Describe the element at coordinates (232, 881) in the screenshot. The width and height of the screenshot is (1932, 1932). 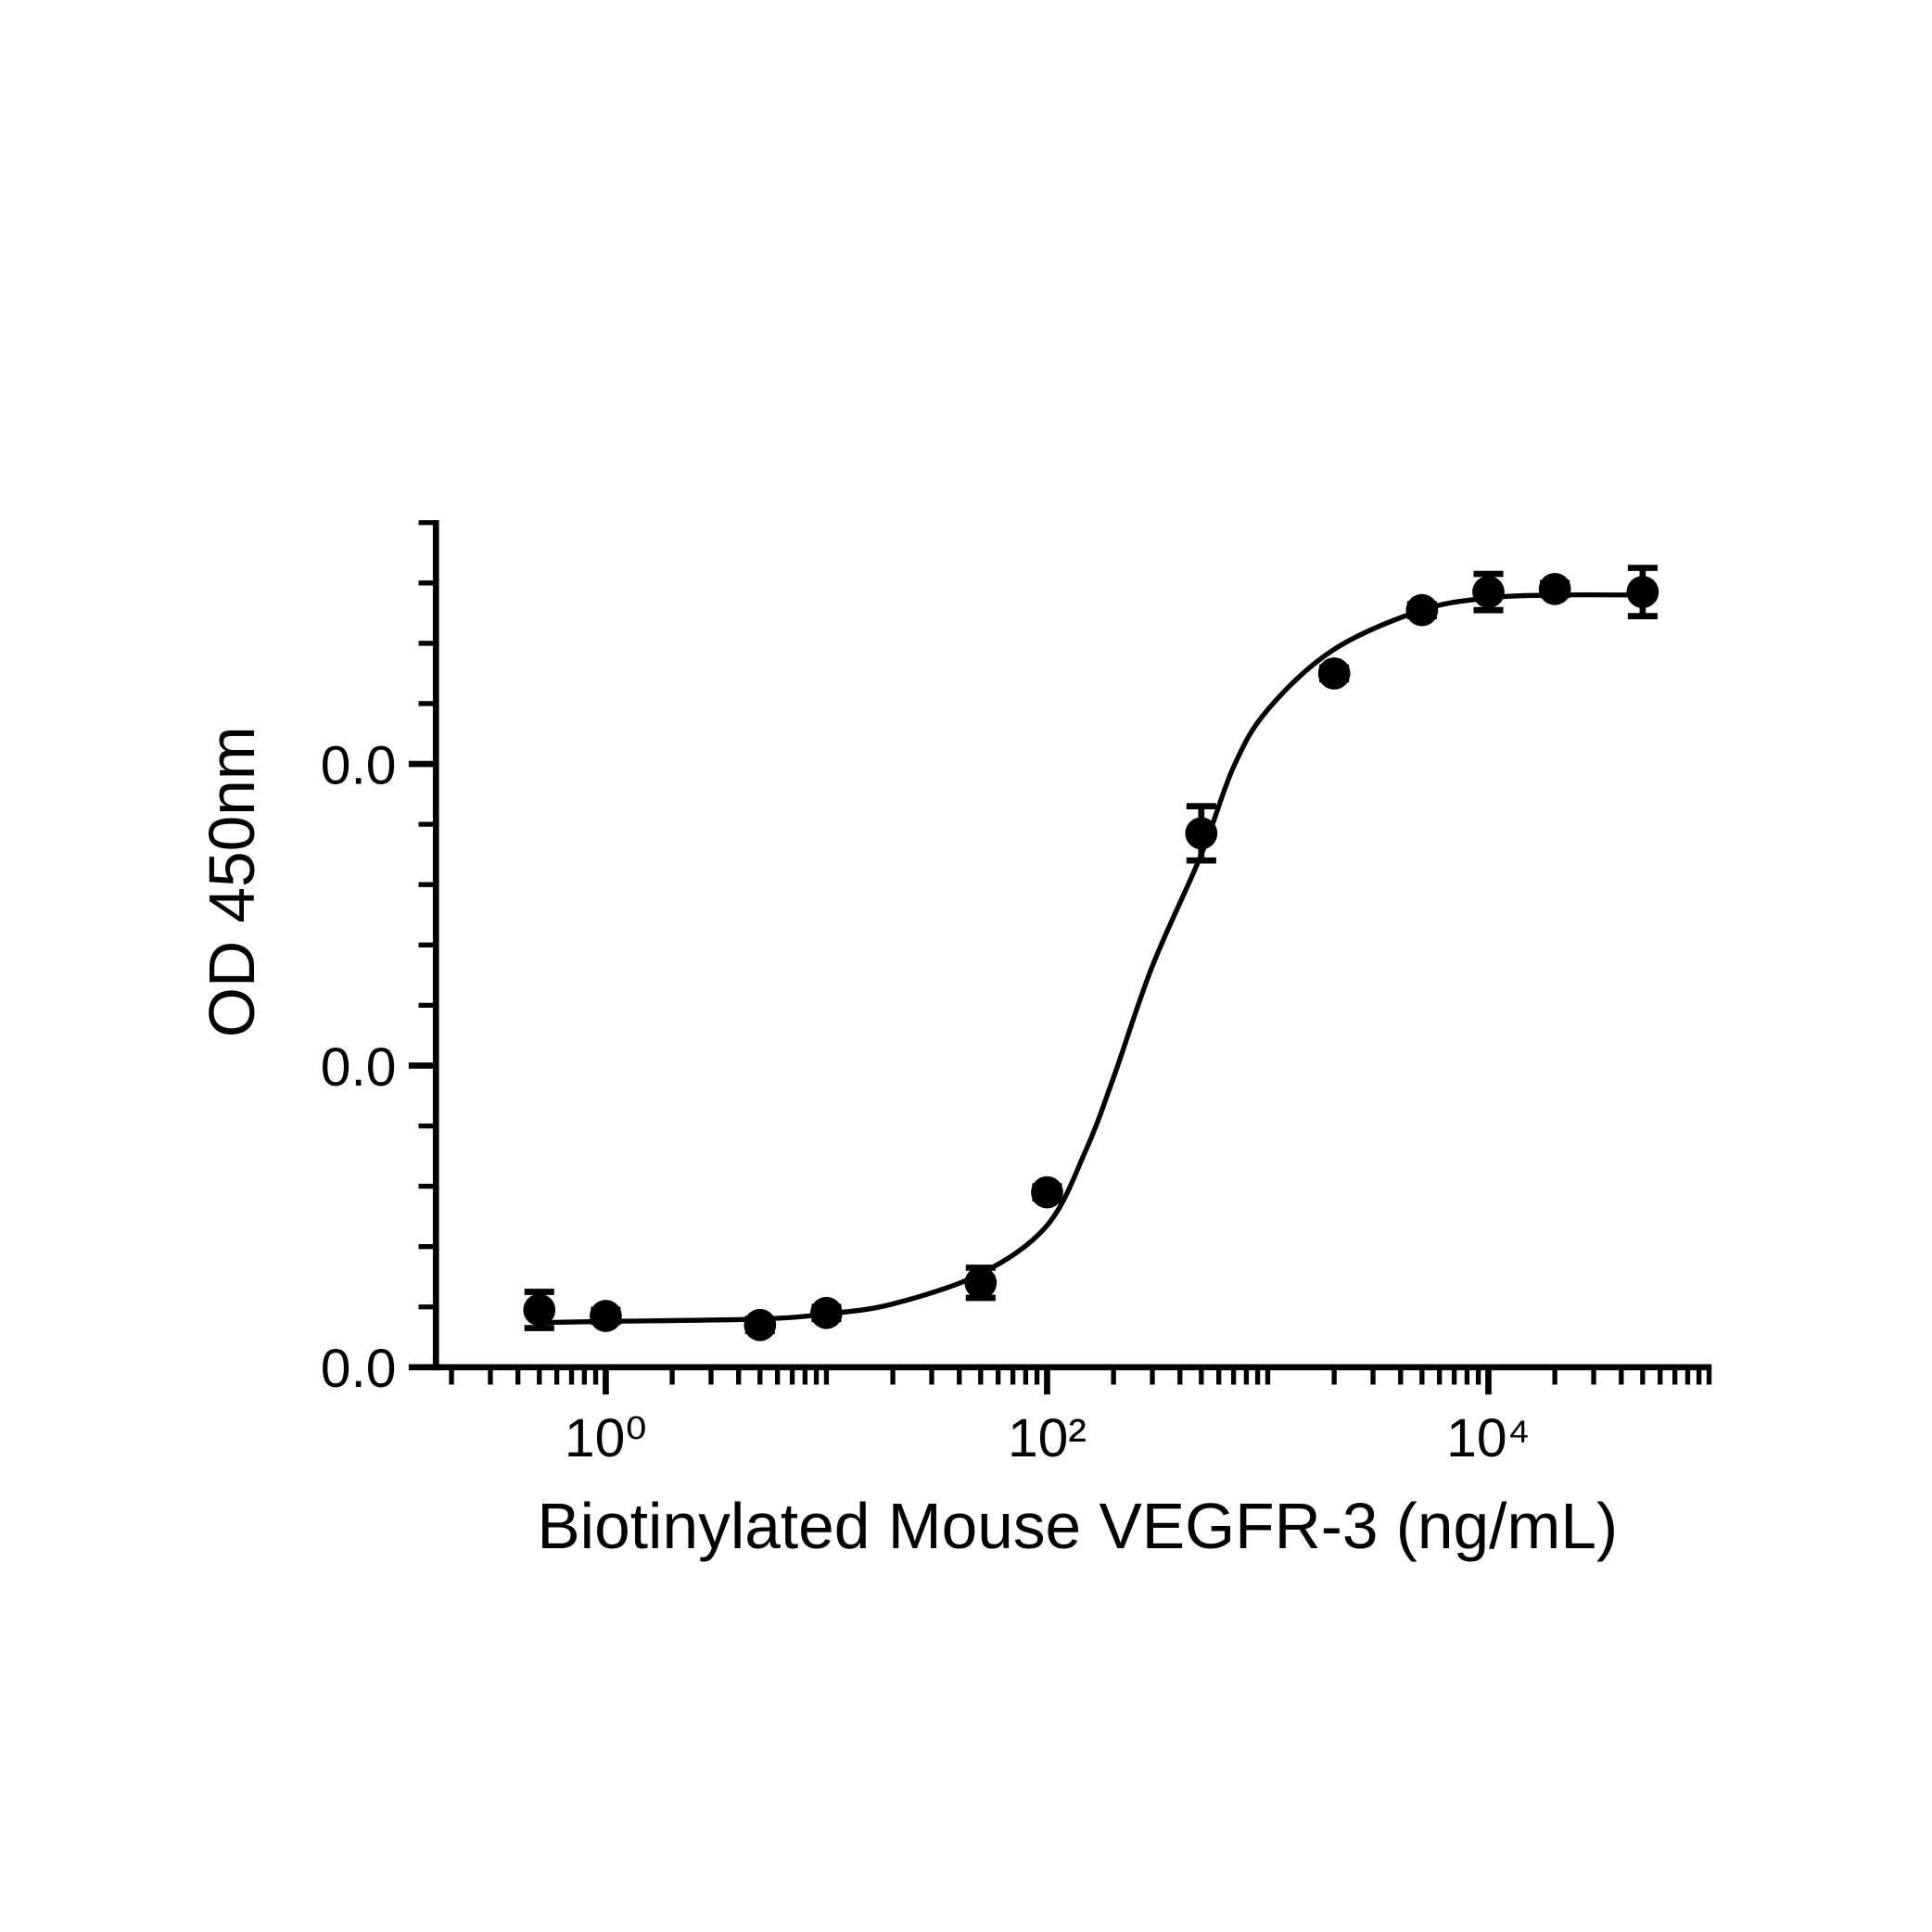
I see `y-axis-title: OD 450nm` at that location.